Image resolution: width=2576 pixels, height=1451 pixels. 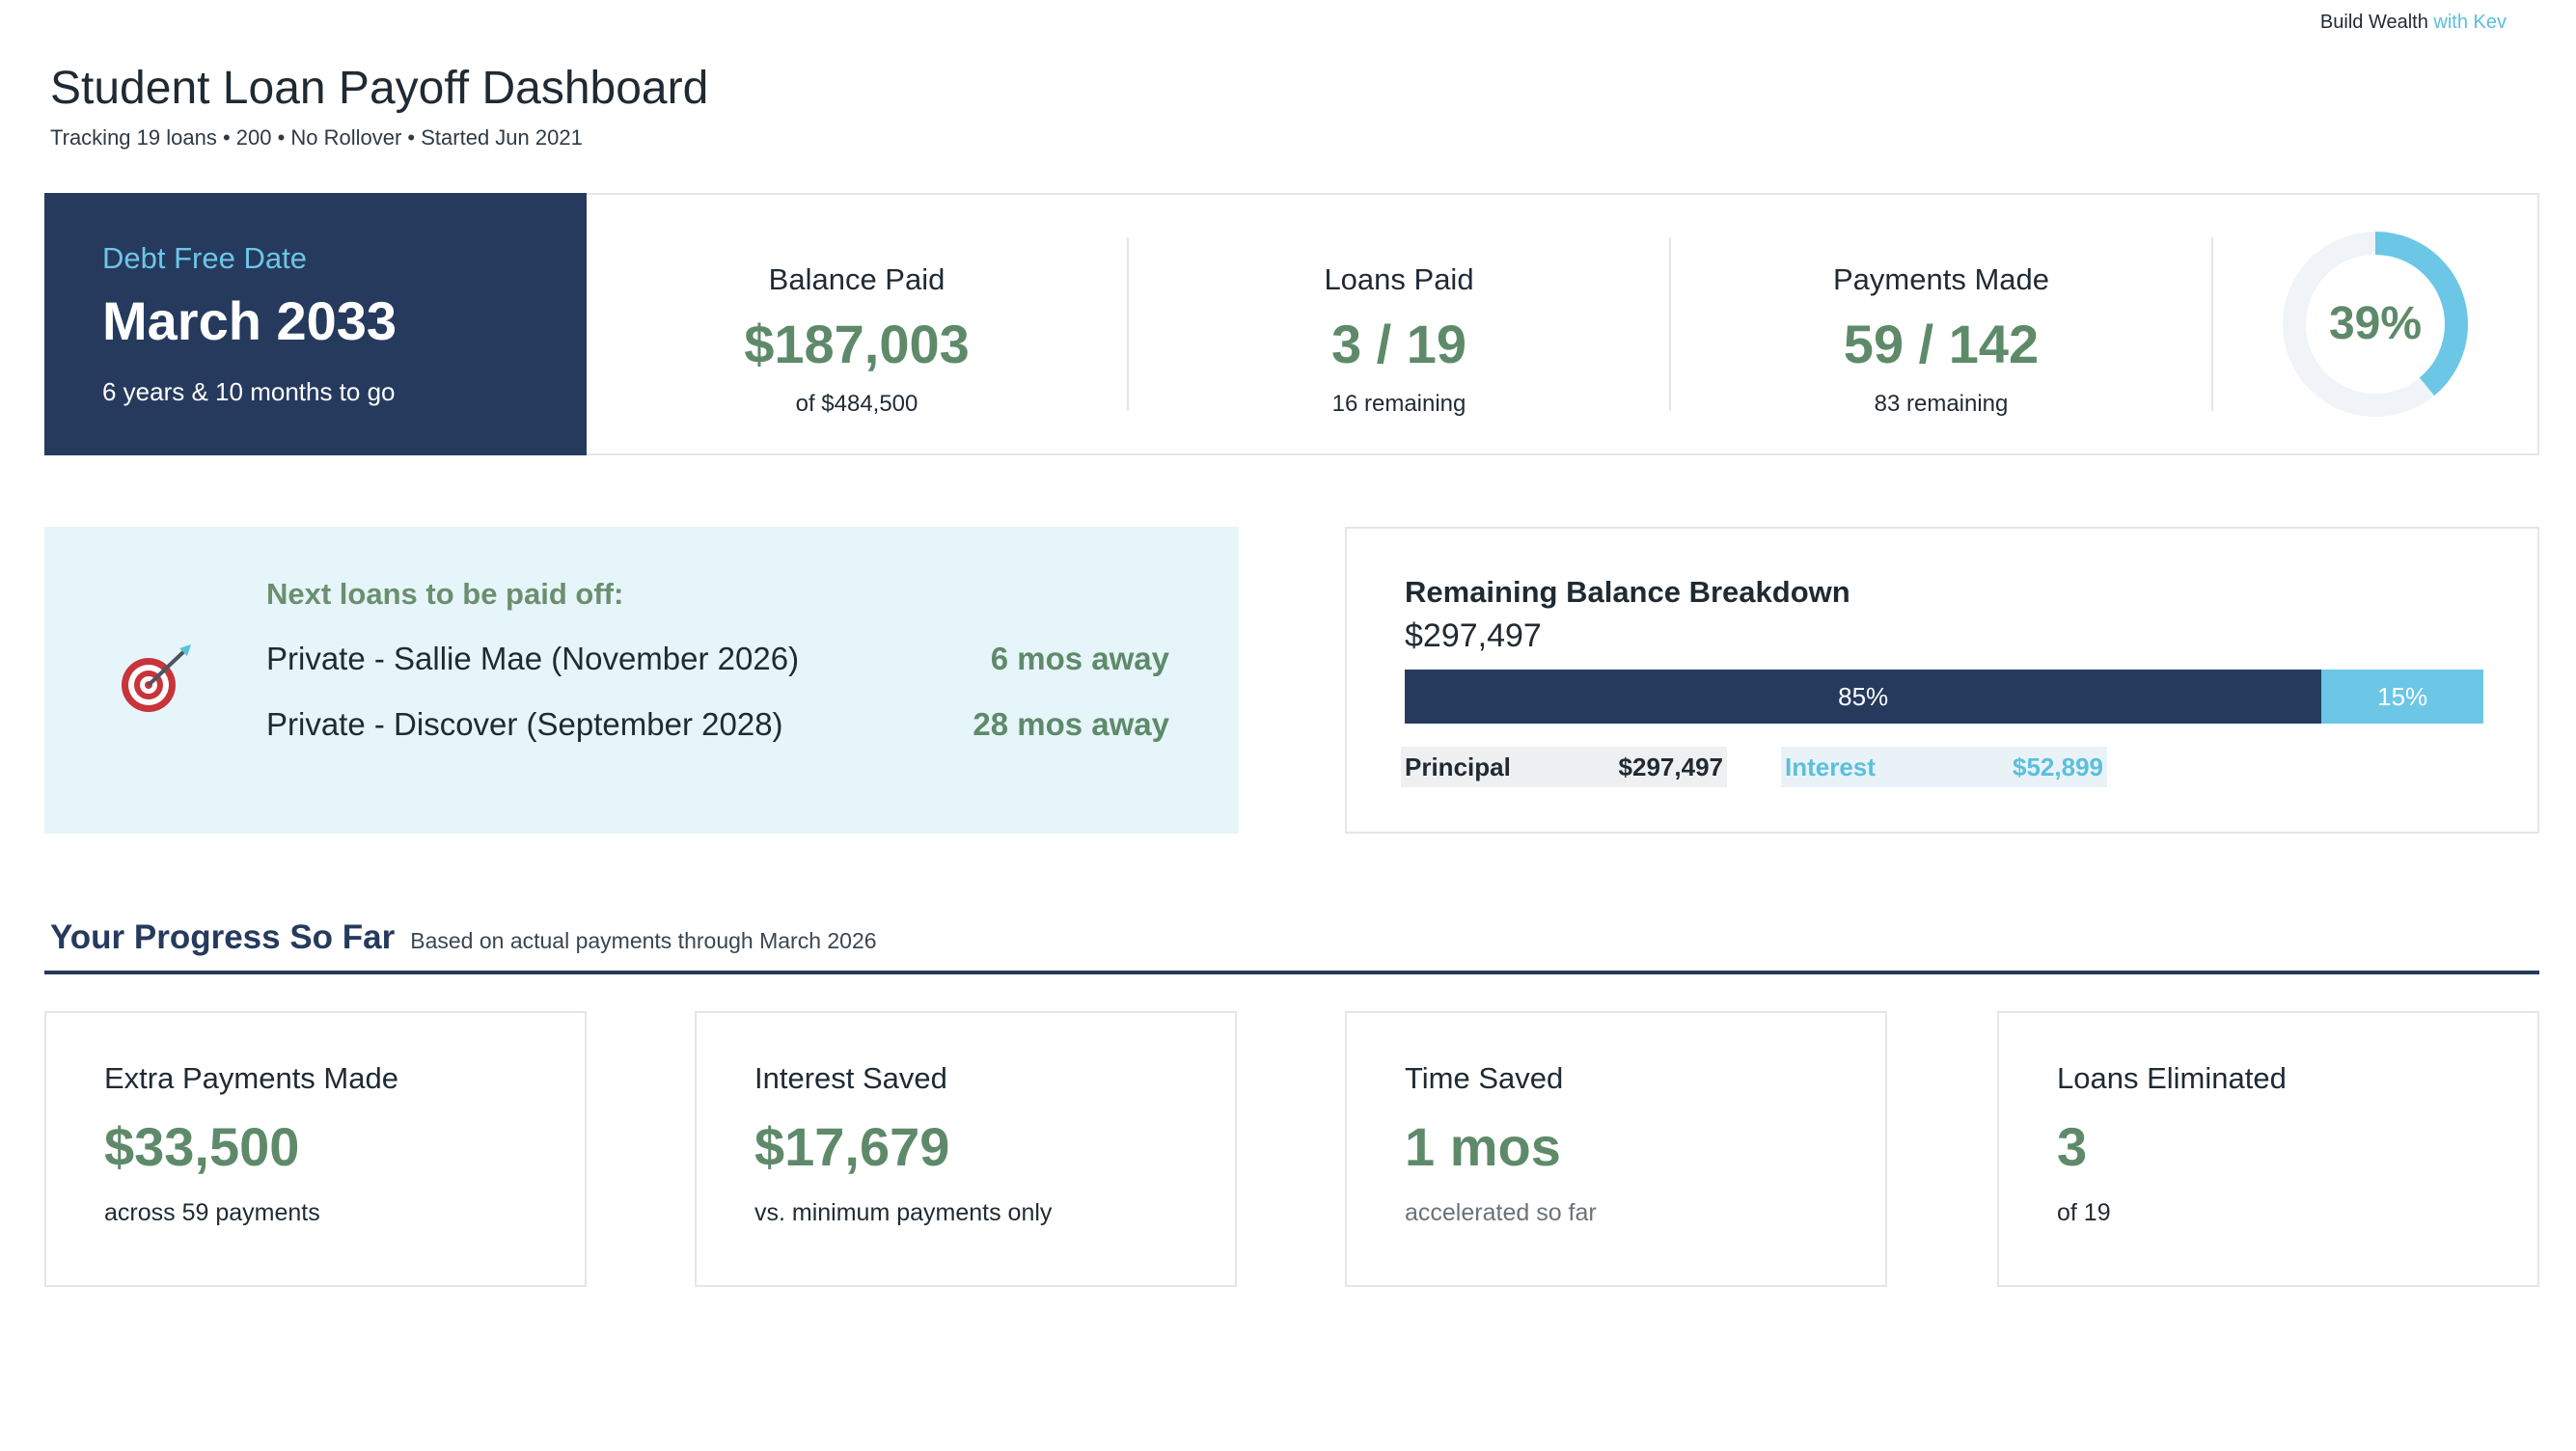 What do you see at coordinates (903, 1212) in the screenshot?
I see `progress-card-sub: vs. minimum payments only` at bounding box center [903, 1212].